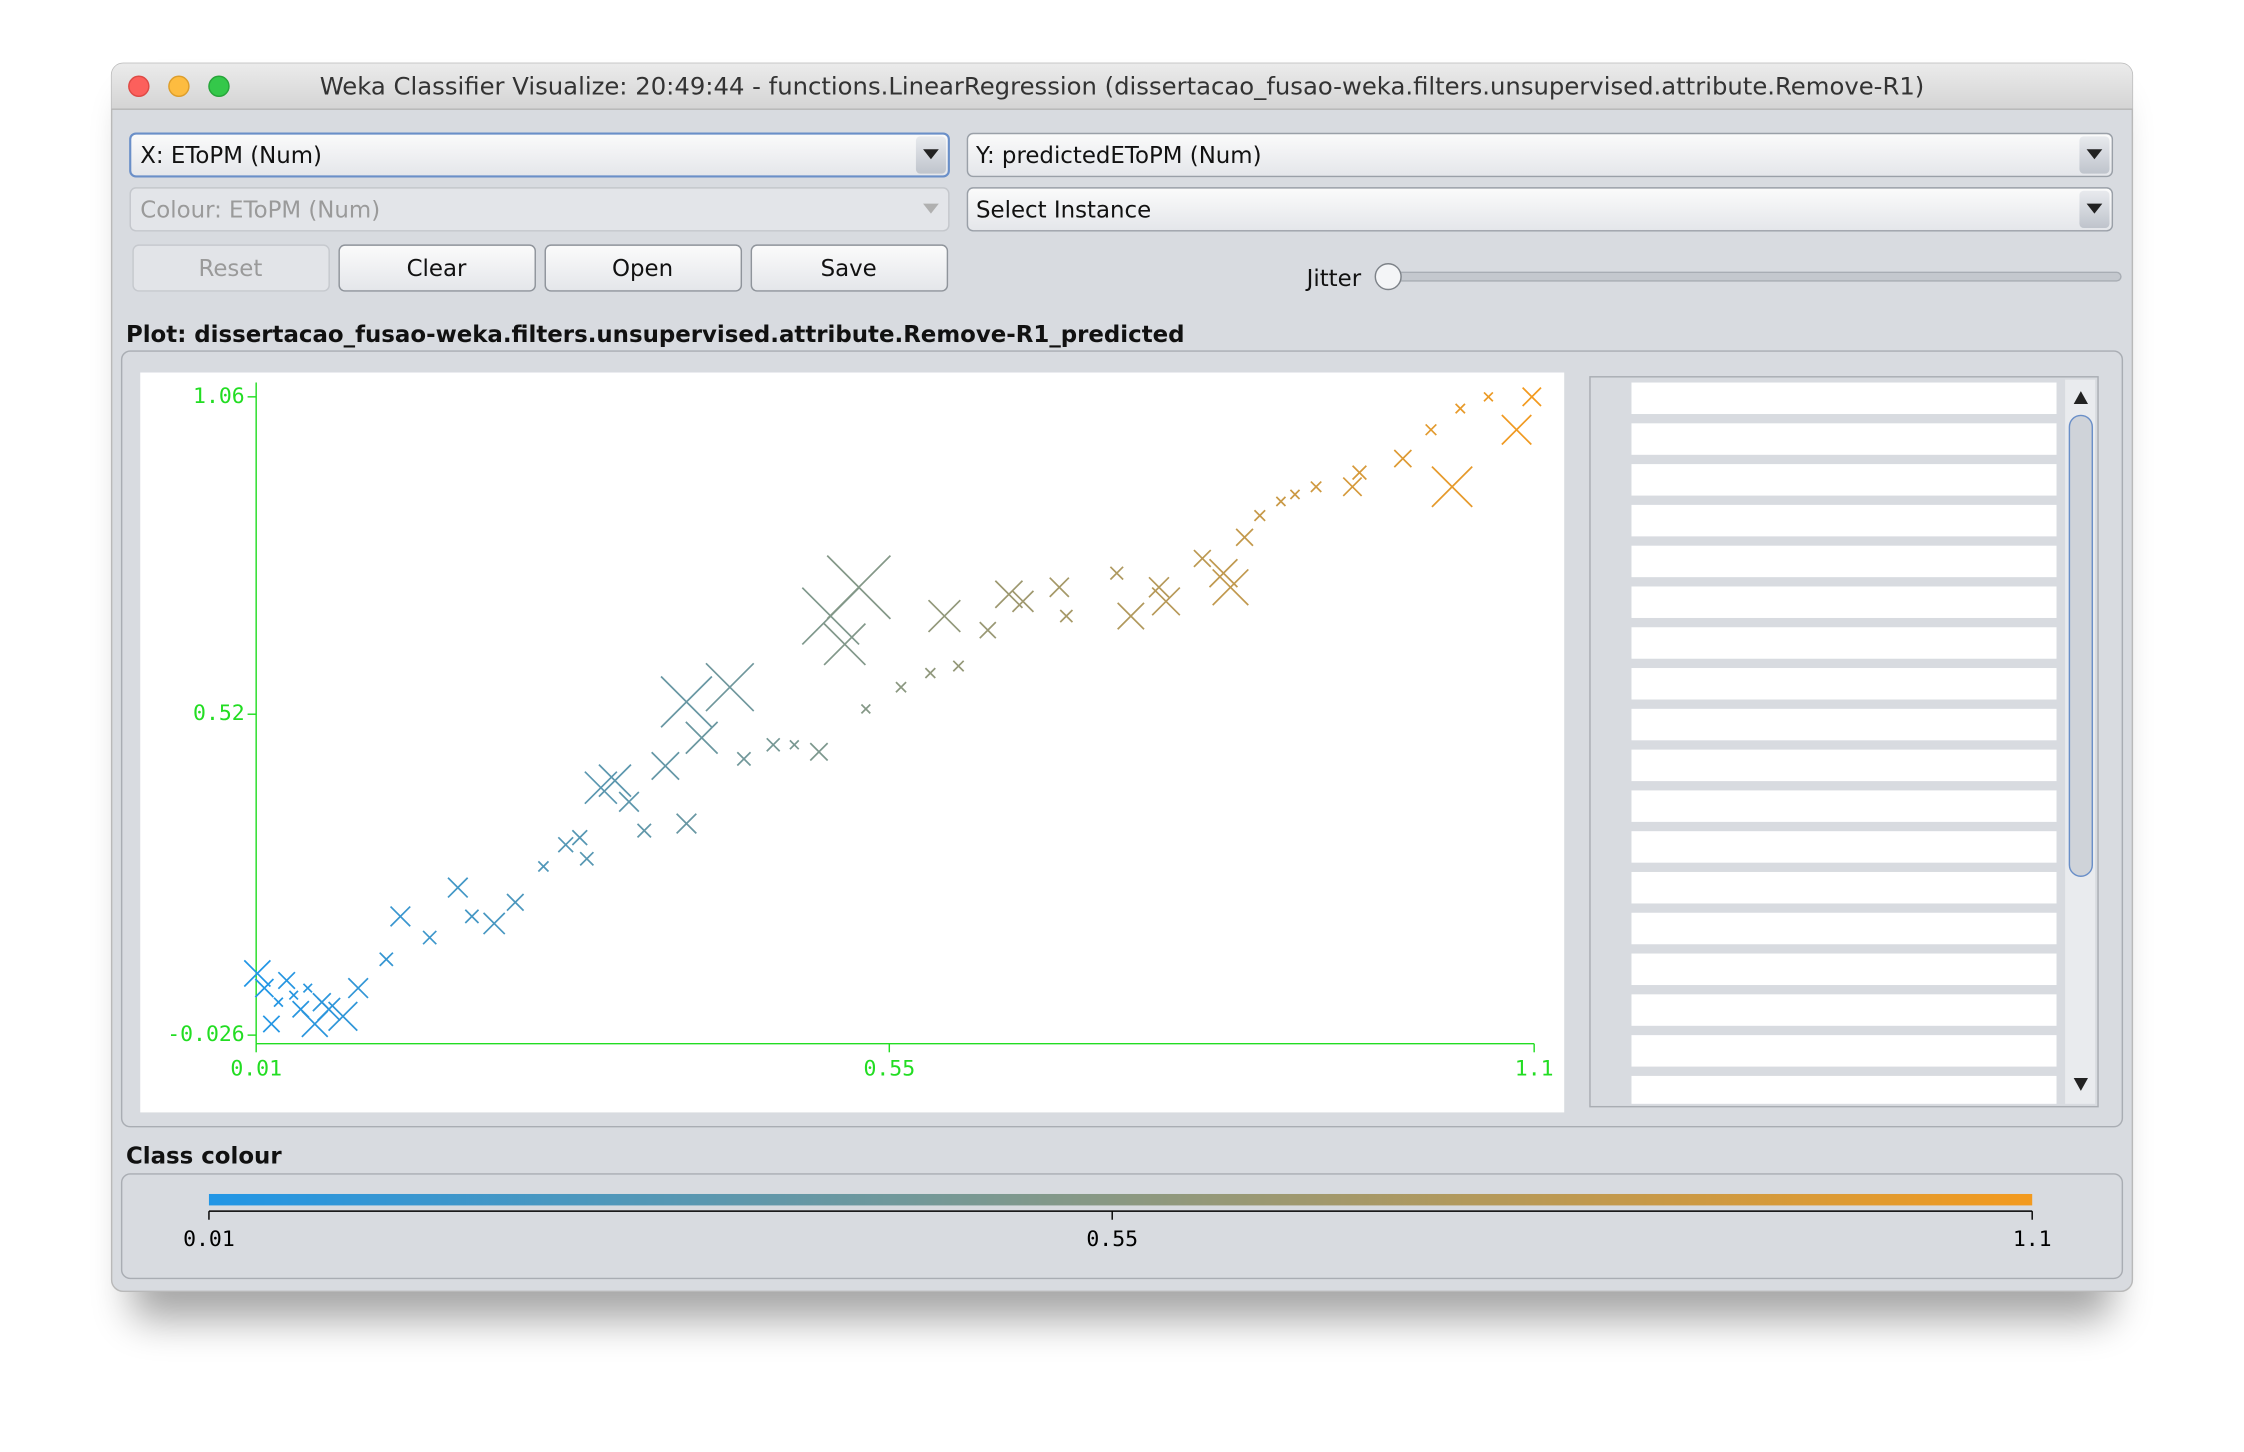 This screenshot has height=1452, width=2244. I want to click on close-button, so click(139, 86).